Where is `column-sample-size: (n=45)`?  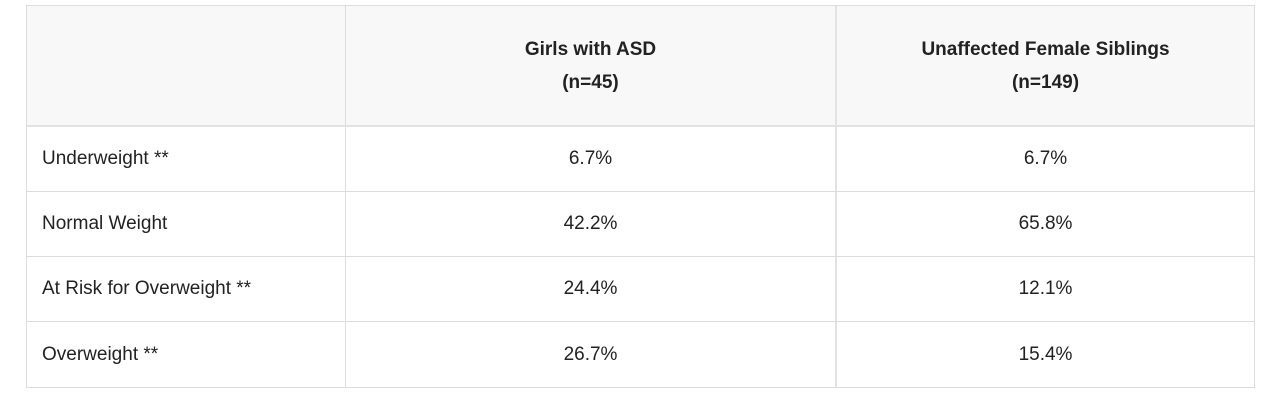 column-sample-size: (n=45) is located at coordinates (590, 82).